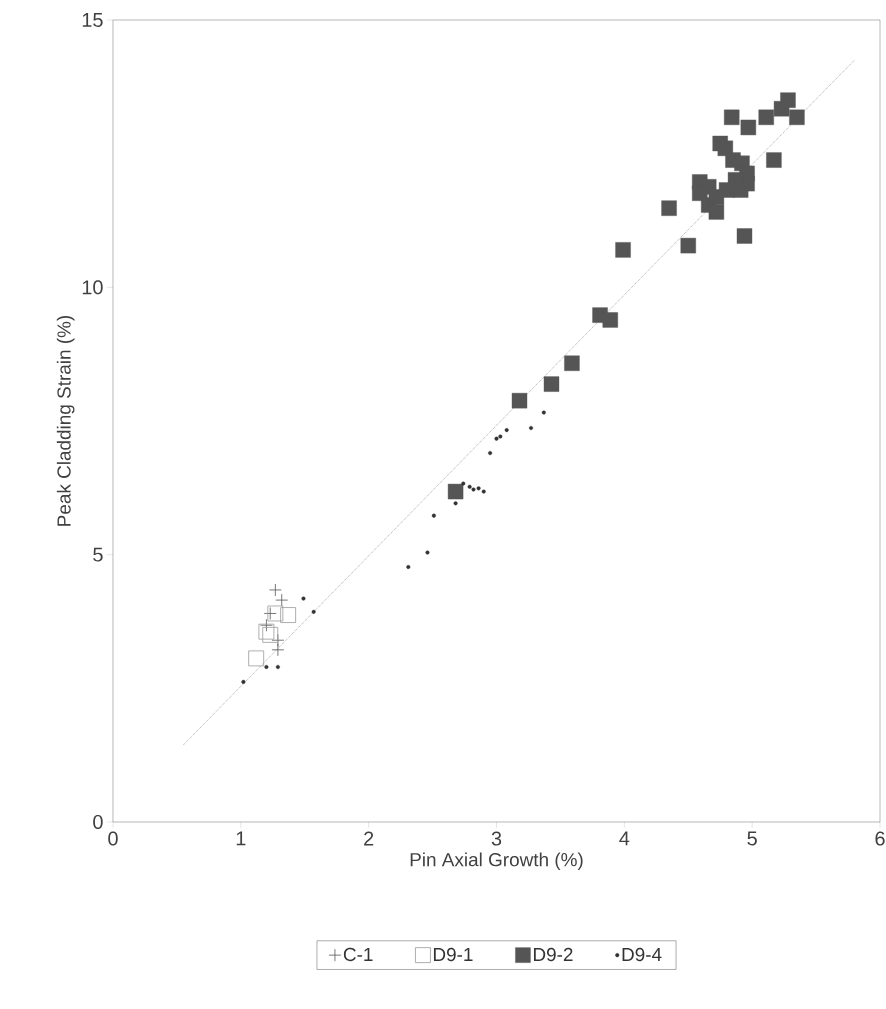  Describe the element at coordinates (92, 287) in the screenshot. I see `y-tick-label: 10` at that location.